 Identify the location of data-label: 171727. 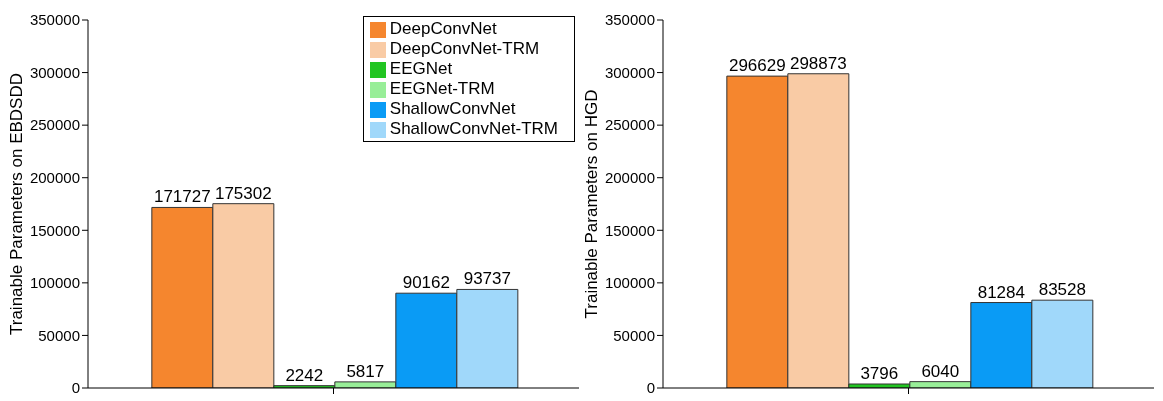
(182, 197).